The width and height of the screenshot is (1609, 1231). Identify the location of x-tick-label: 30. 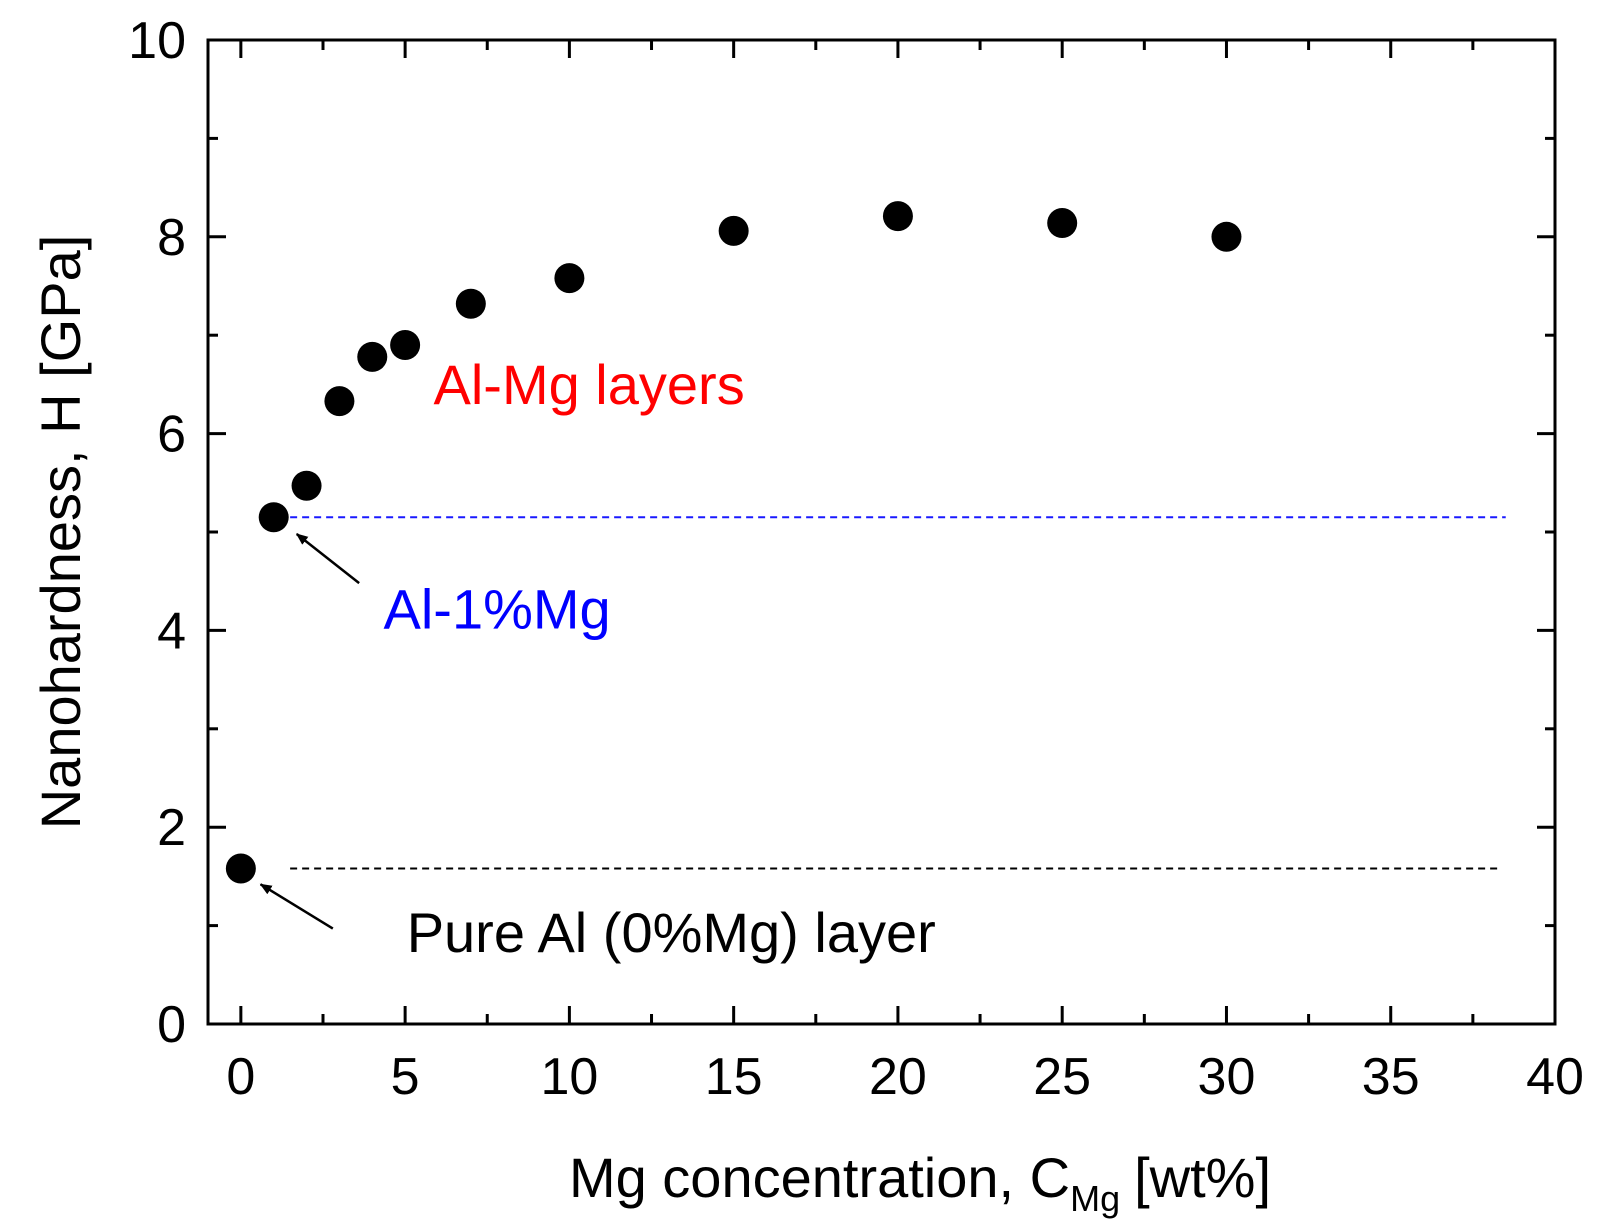
(1227, 1077).